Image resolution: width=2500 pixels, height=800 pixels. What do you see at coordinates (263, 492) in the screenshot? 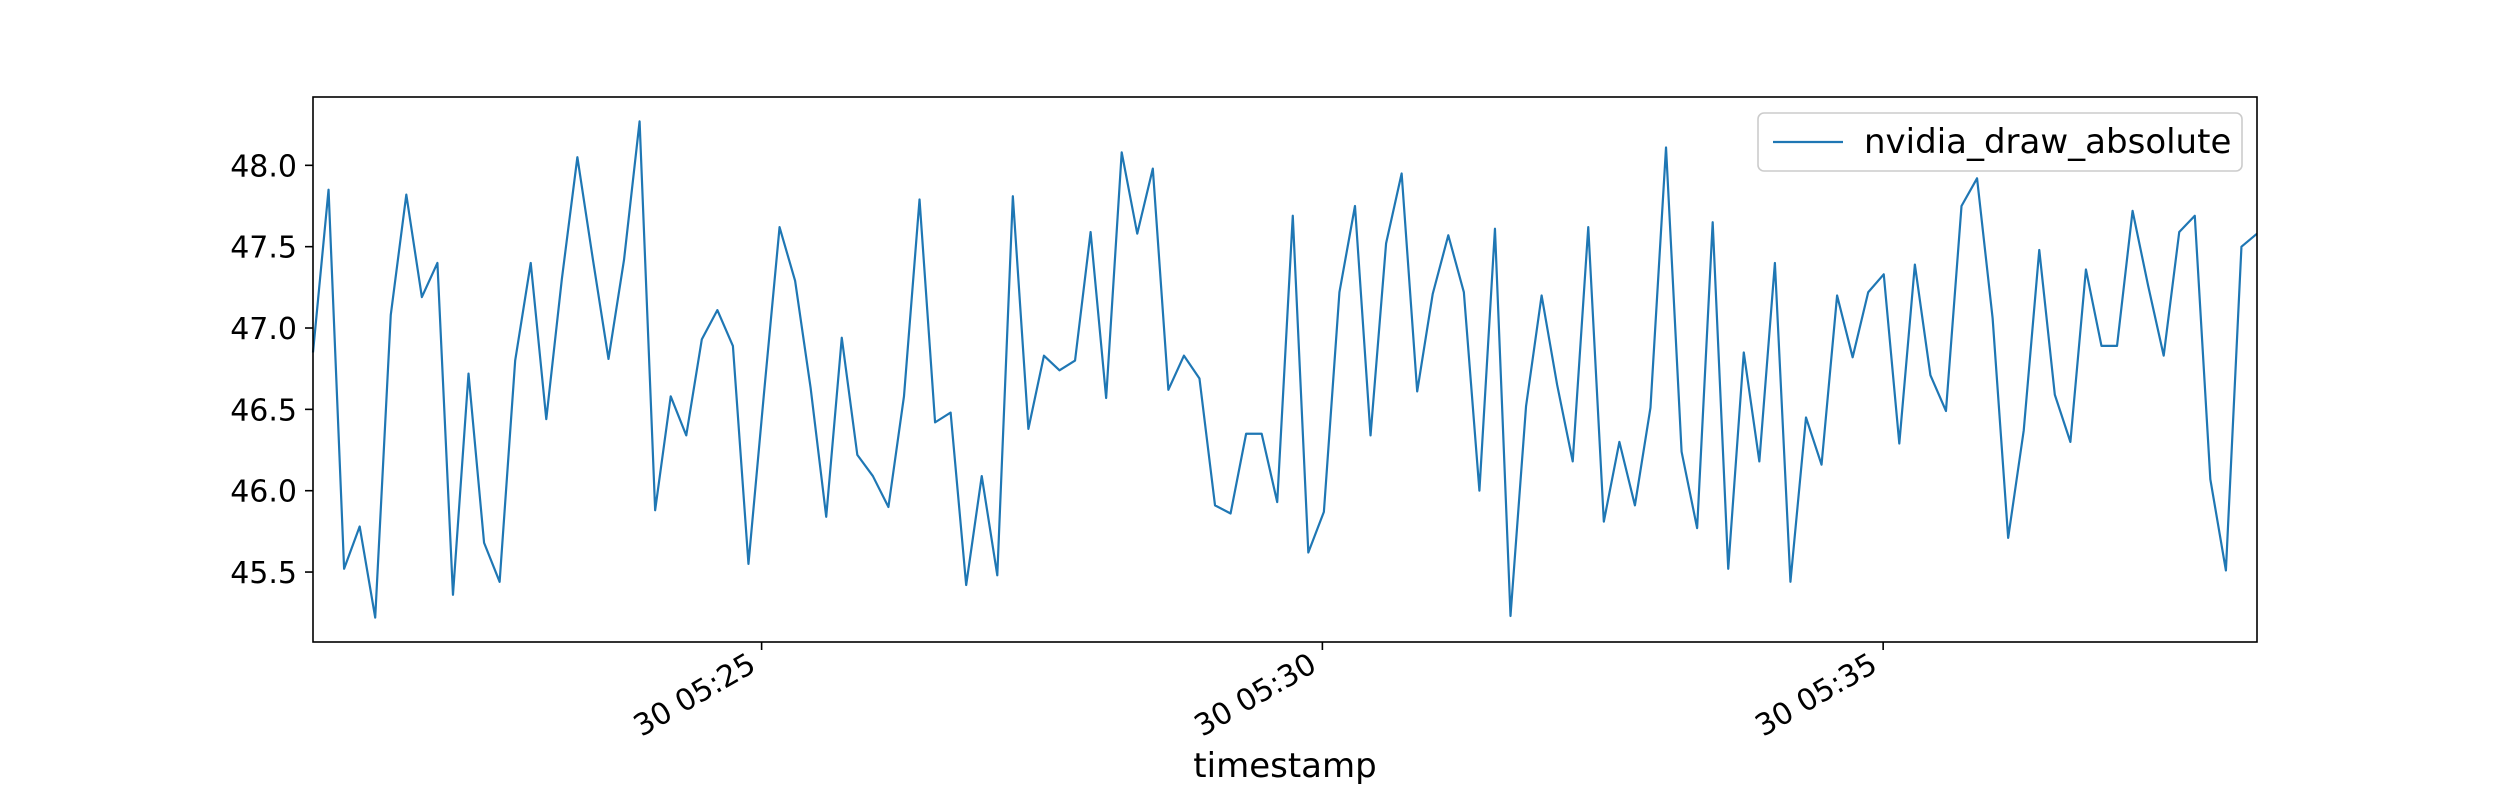
I see `y-tick-label: 46.0` at bounding box center [263, 492].